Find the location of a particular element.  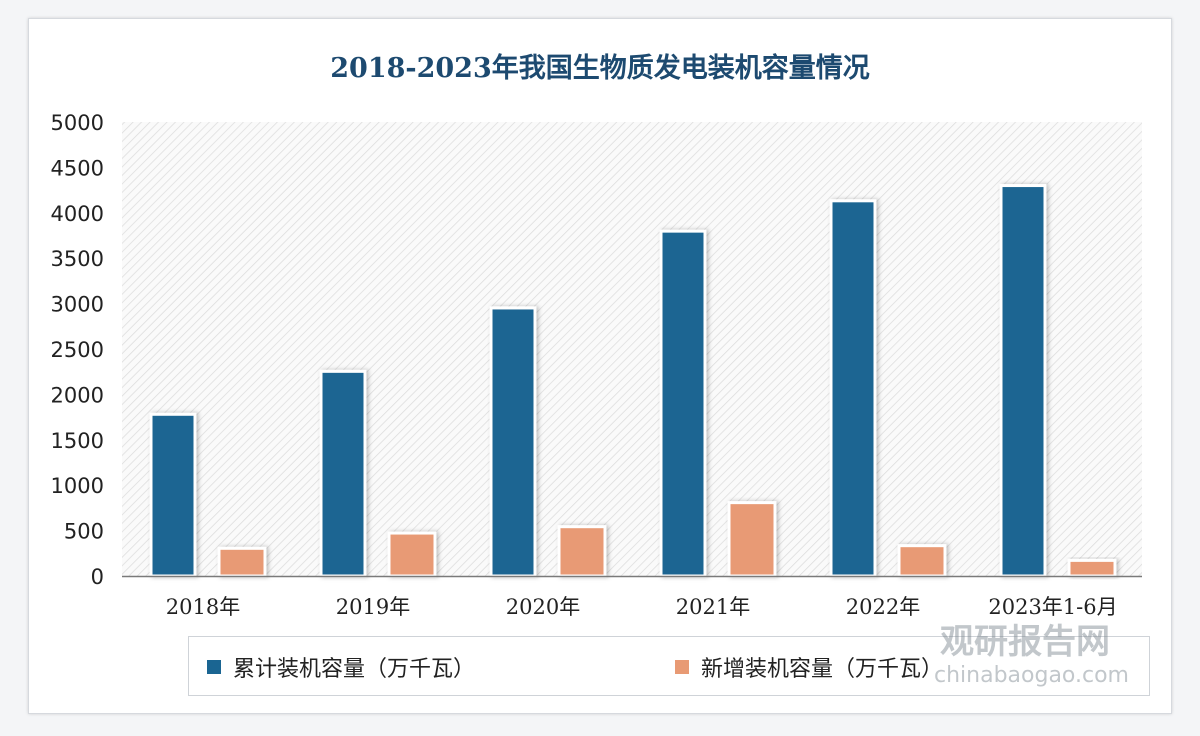

y-tick-label: 1000 is located at coordinates (77, 486).